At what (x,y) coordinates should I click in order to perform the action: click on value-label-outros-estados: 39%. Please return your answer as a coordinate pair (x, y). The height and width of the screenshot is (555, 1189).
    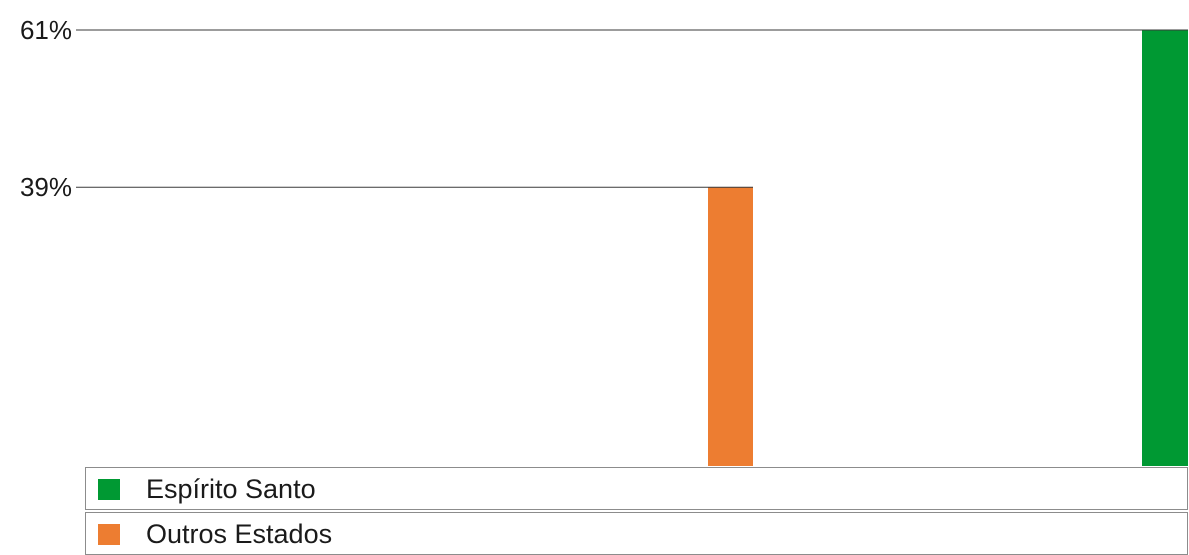
    Looking at the image, I should click on (46, 187).